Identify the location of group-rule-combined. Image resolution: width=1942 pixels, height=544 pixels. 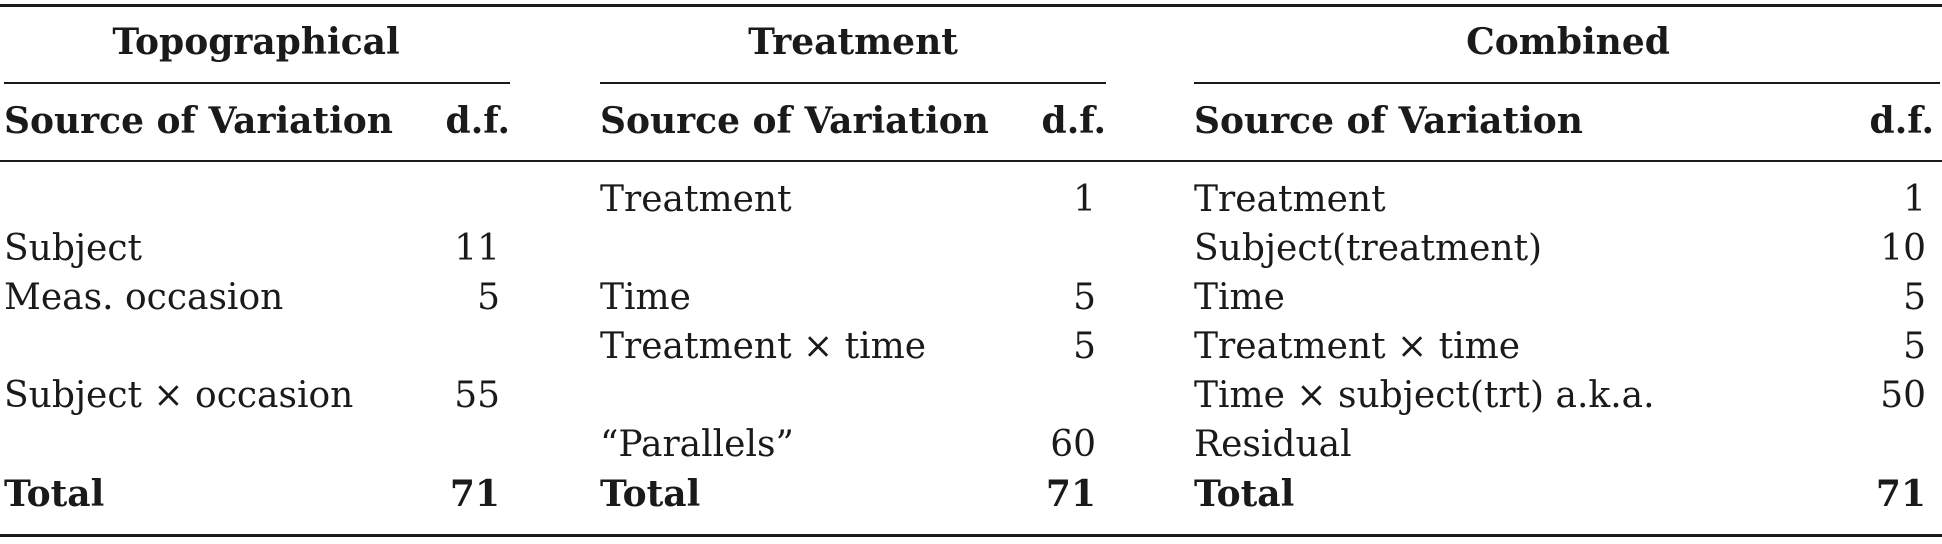
(1567, 83).